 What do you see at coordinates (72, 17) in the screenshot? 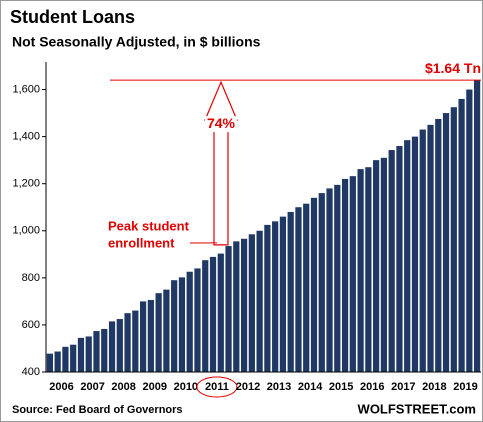
I see `chart-title: Student Loans` at bounding box center [72, 17].